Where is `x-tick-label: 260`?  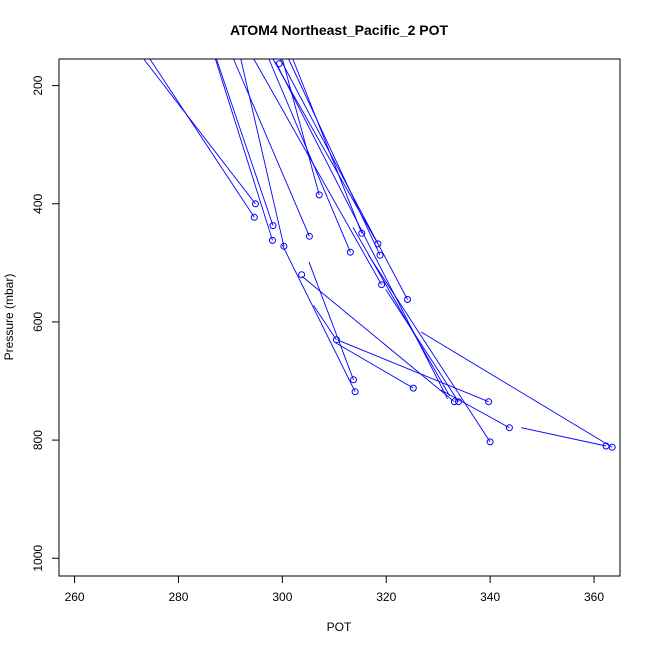 x-tick-label: 260 is located at coordinates (75, 597).